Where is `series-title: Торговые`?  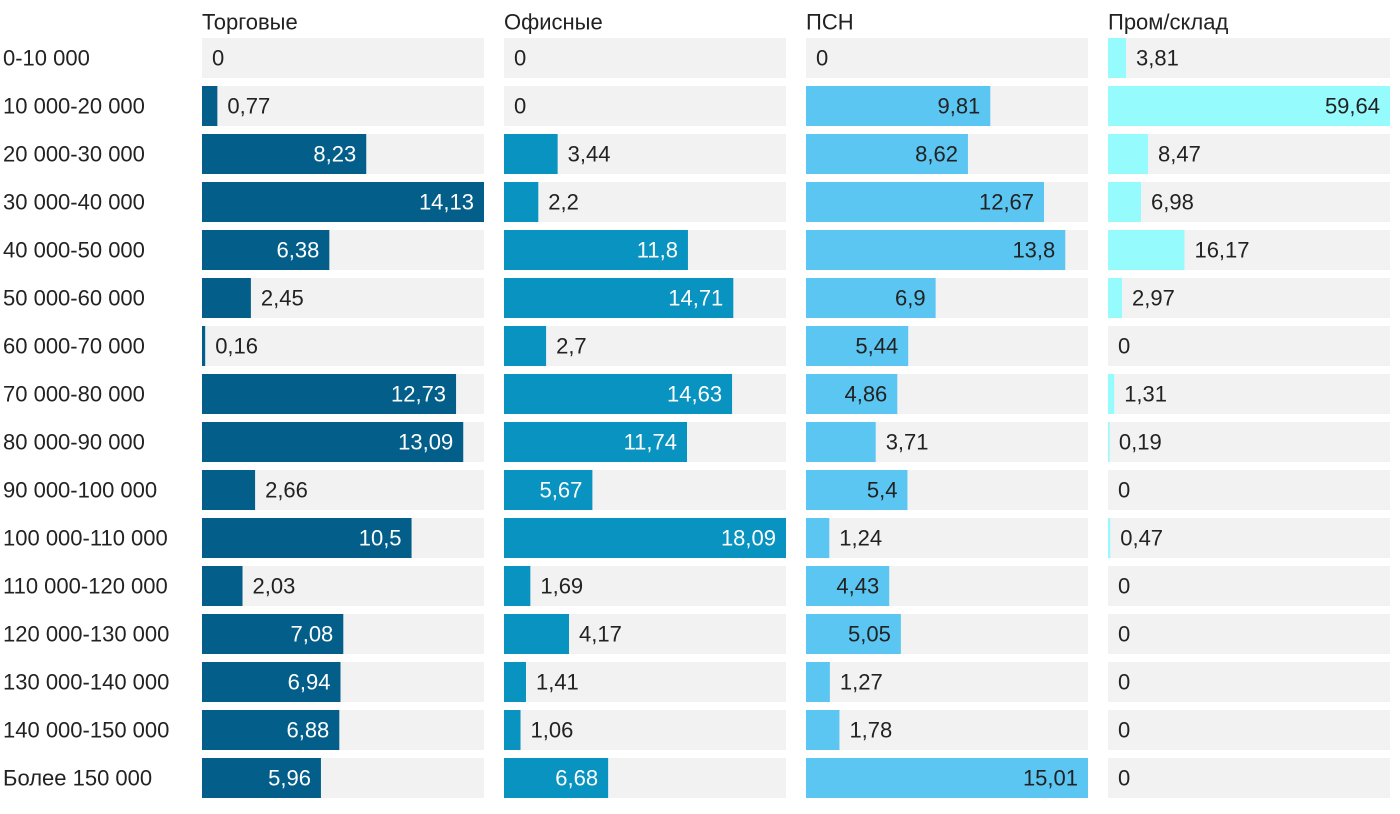
series-title: Торговые is located at coordinates (250, 22).